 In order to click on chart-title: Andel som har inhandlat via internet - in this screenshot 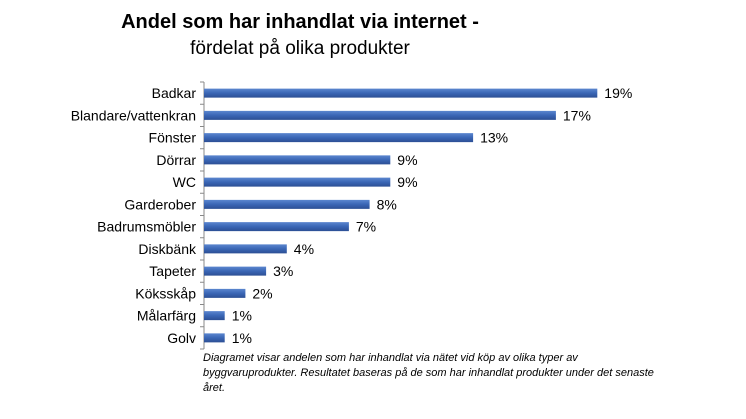, I will do `click(300, 22)`.